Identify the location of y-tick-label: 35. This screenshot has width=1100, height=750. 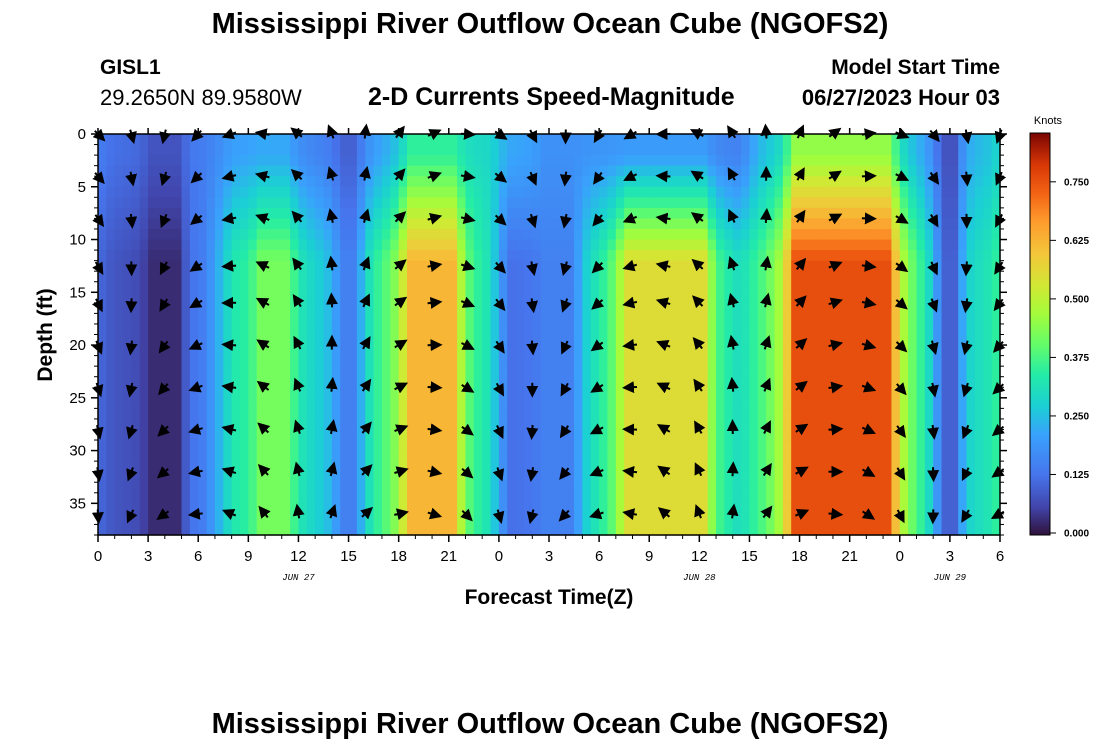
(77, 503).